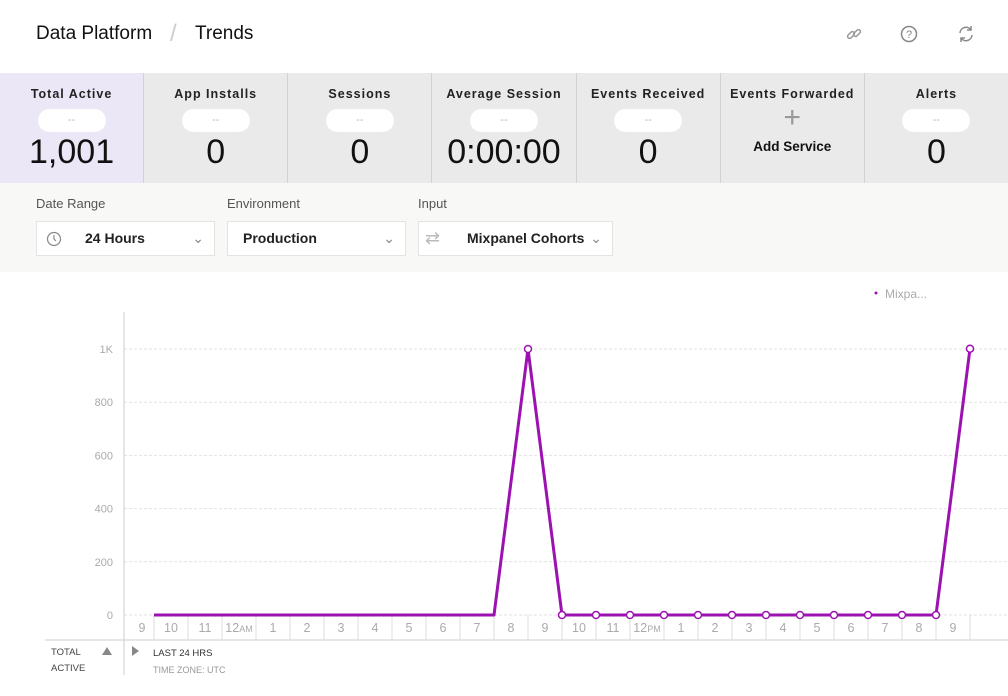 This screenshot has height=696, width=1008. What do you see at coordinates (432, 203) in the screenshot?
I see `input-label: Input` at bounding box center [432, 203].